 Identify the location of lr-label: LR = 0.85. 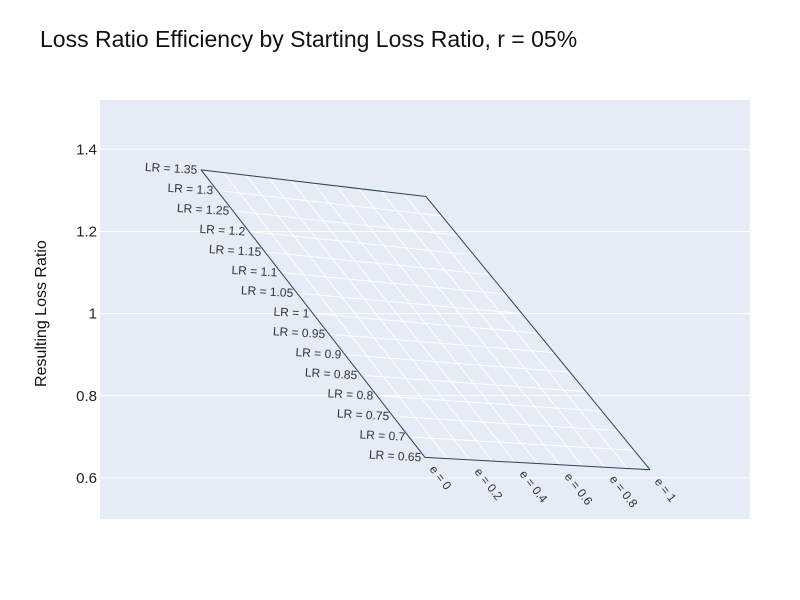
(331, 373).